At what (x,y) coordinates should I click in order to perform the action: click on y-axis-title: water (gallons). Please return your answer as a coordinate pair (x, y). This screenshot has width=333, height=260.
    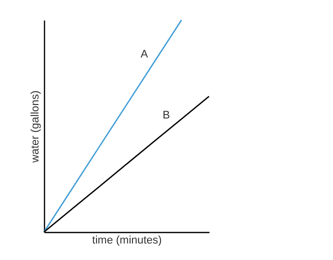
    Looking at the image, I should click on (36, 127).